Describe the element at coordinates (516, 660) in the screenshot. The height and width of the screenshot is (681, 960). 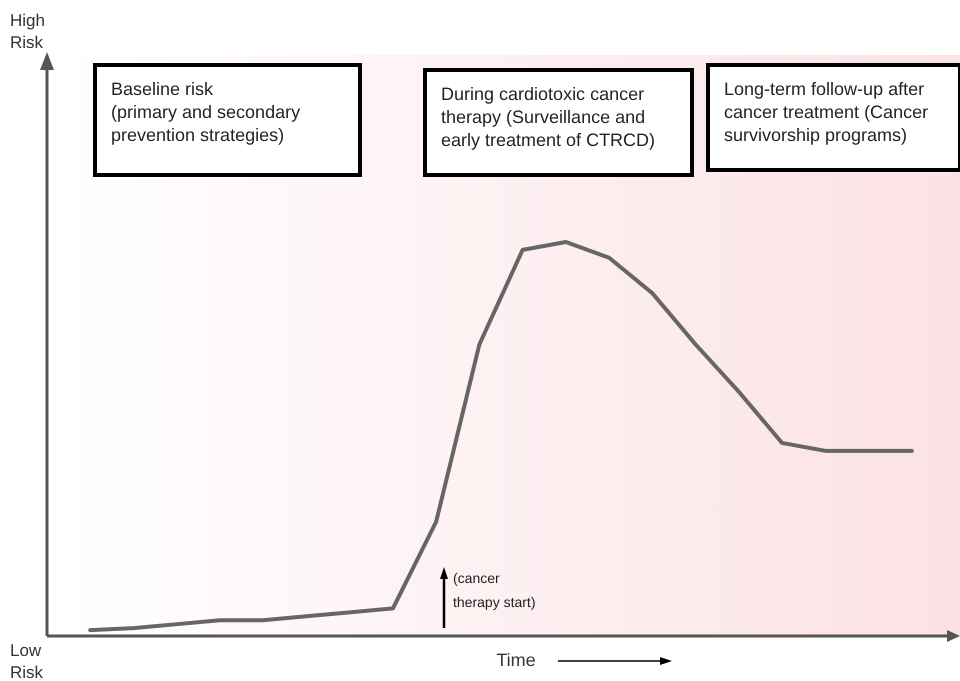
I see `x-axis-title: Time` at that location.